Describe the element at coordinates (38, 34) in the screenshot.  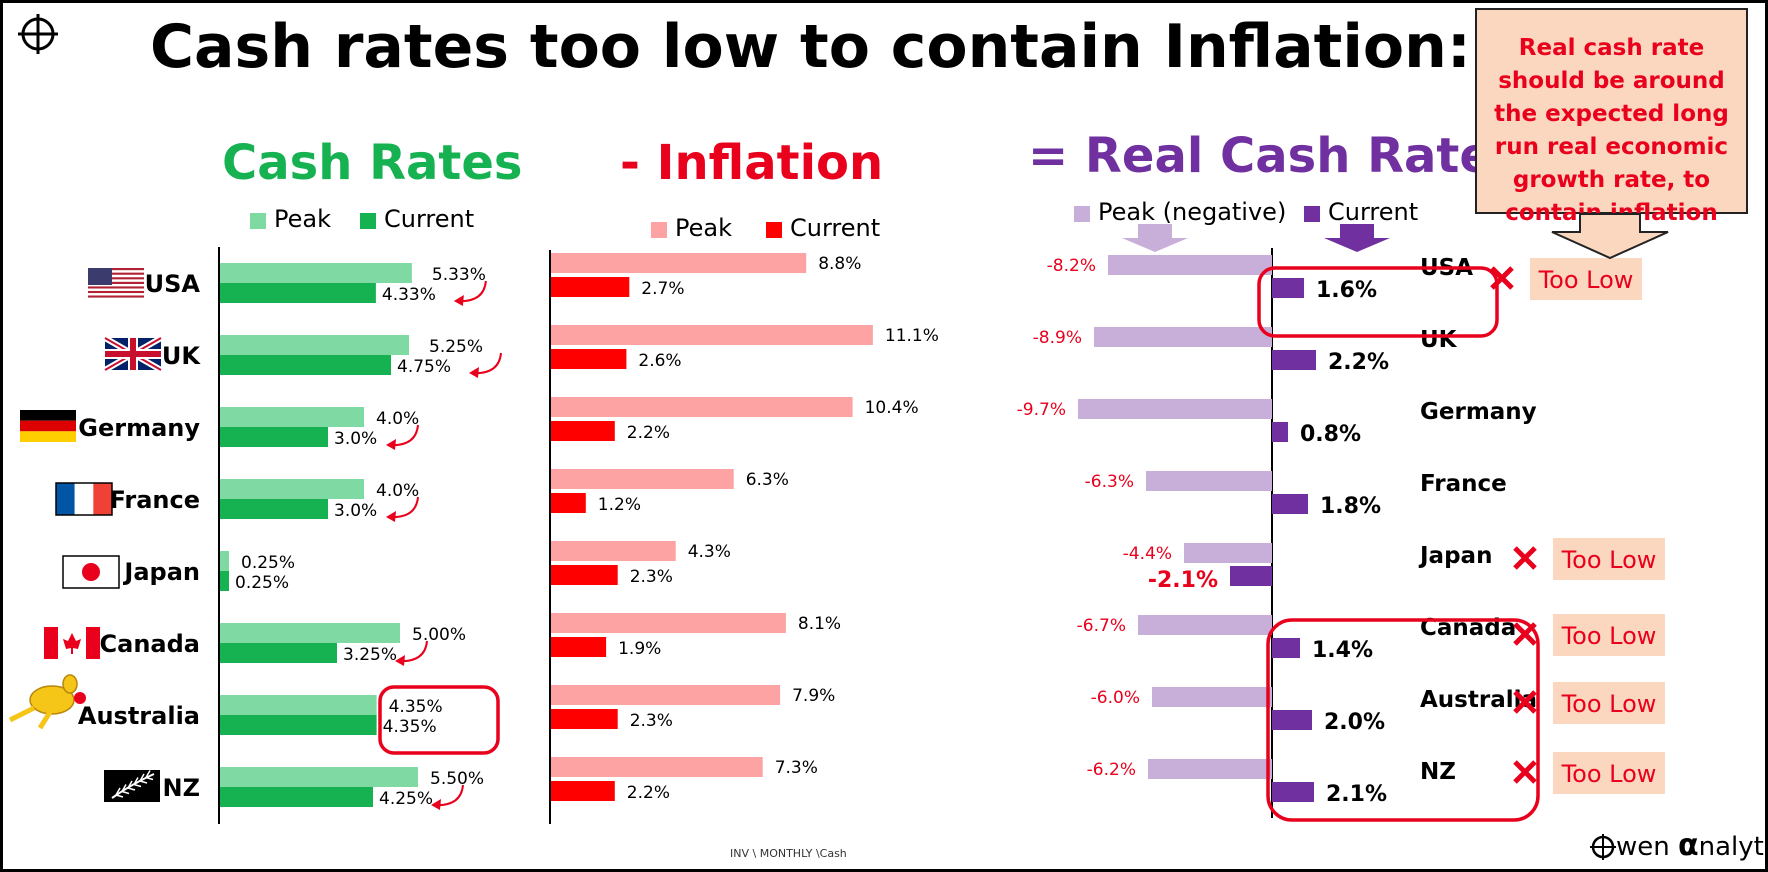
I see `crosshair-logo-icon` at that location.